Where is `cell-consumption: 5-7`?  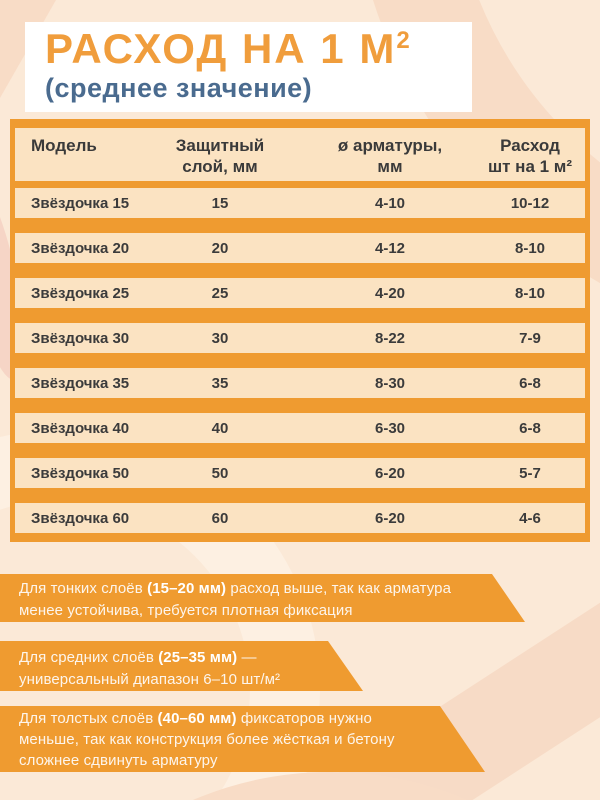 cell-consumption: 5-7 is located at coordinates (530, 473).